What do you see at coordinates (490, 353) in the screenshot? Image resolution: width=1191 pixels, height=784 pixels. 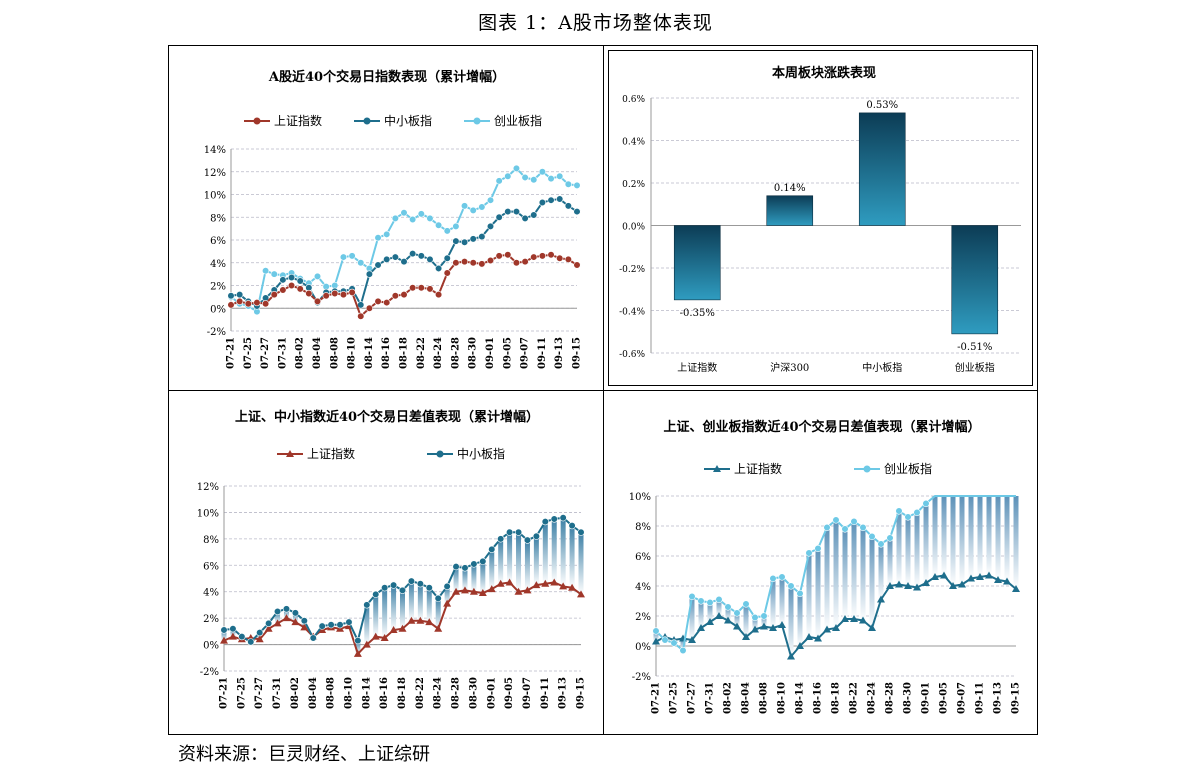 I see `x-tick-label: 09-01` at bounding box center [490, 353].